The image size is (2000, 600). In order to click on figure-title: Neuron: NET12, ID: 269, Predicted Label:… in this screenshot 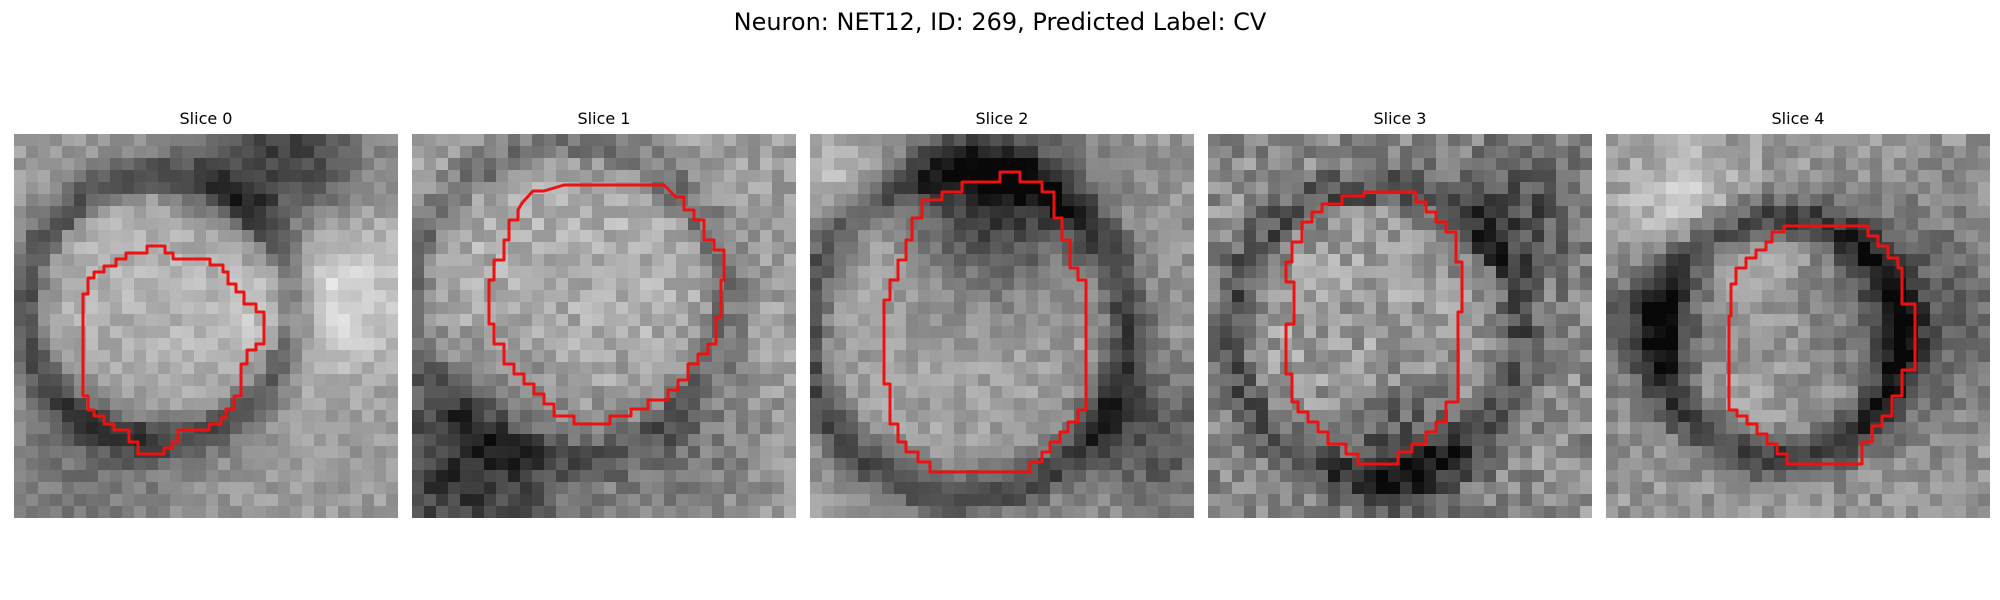, I will do `click(1000, 22)`.